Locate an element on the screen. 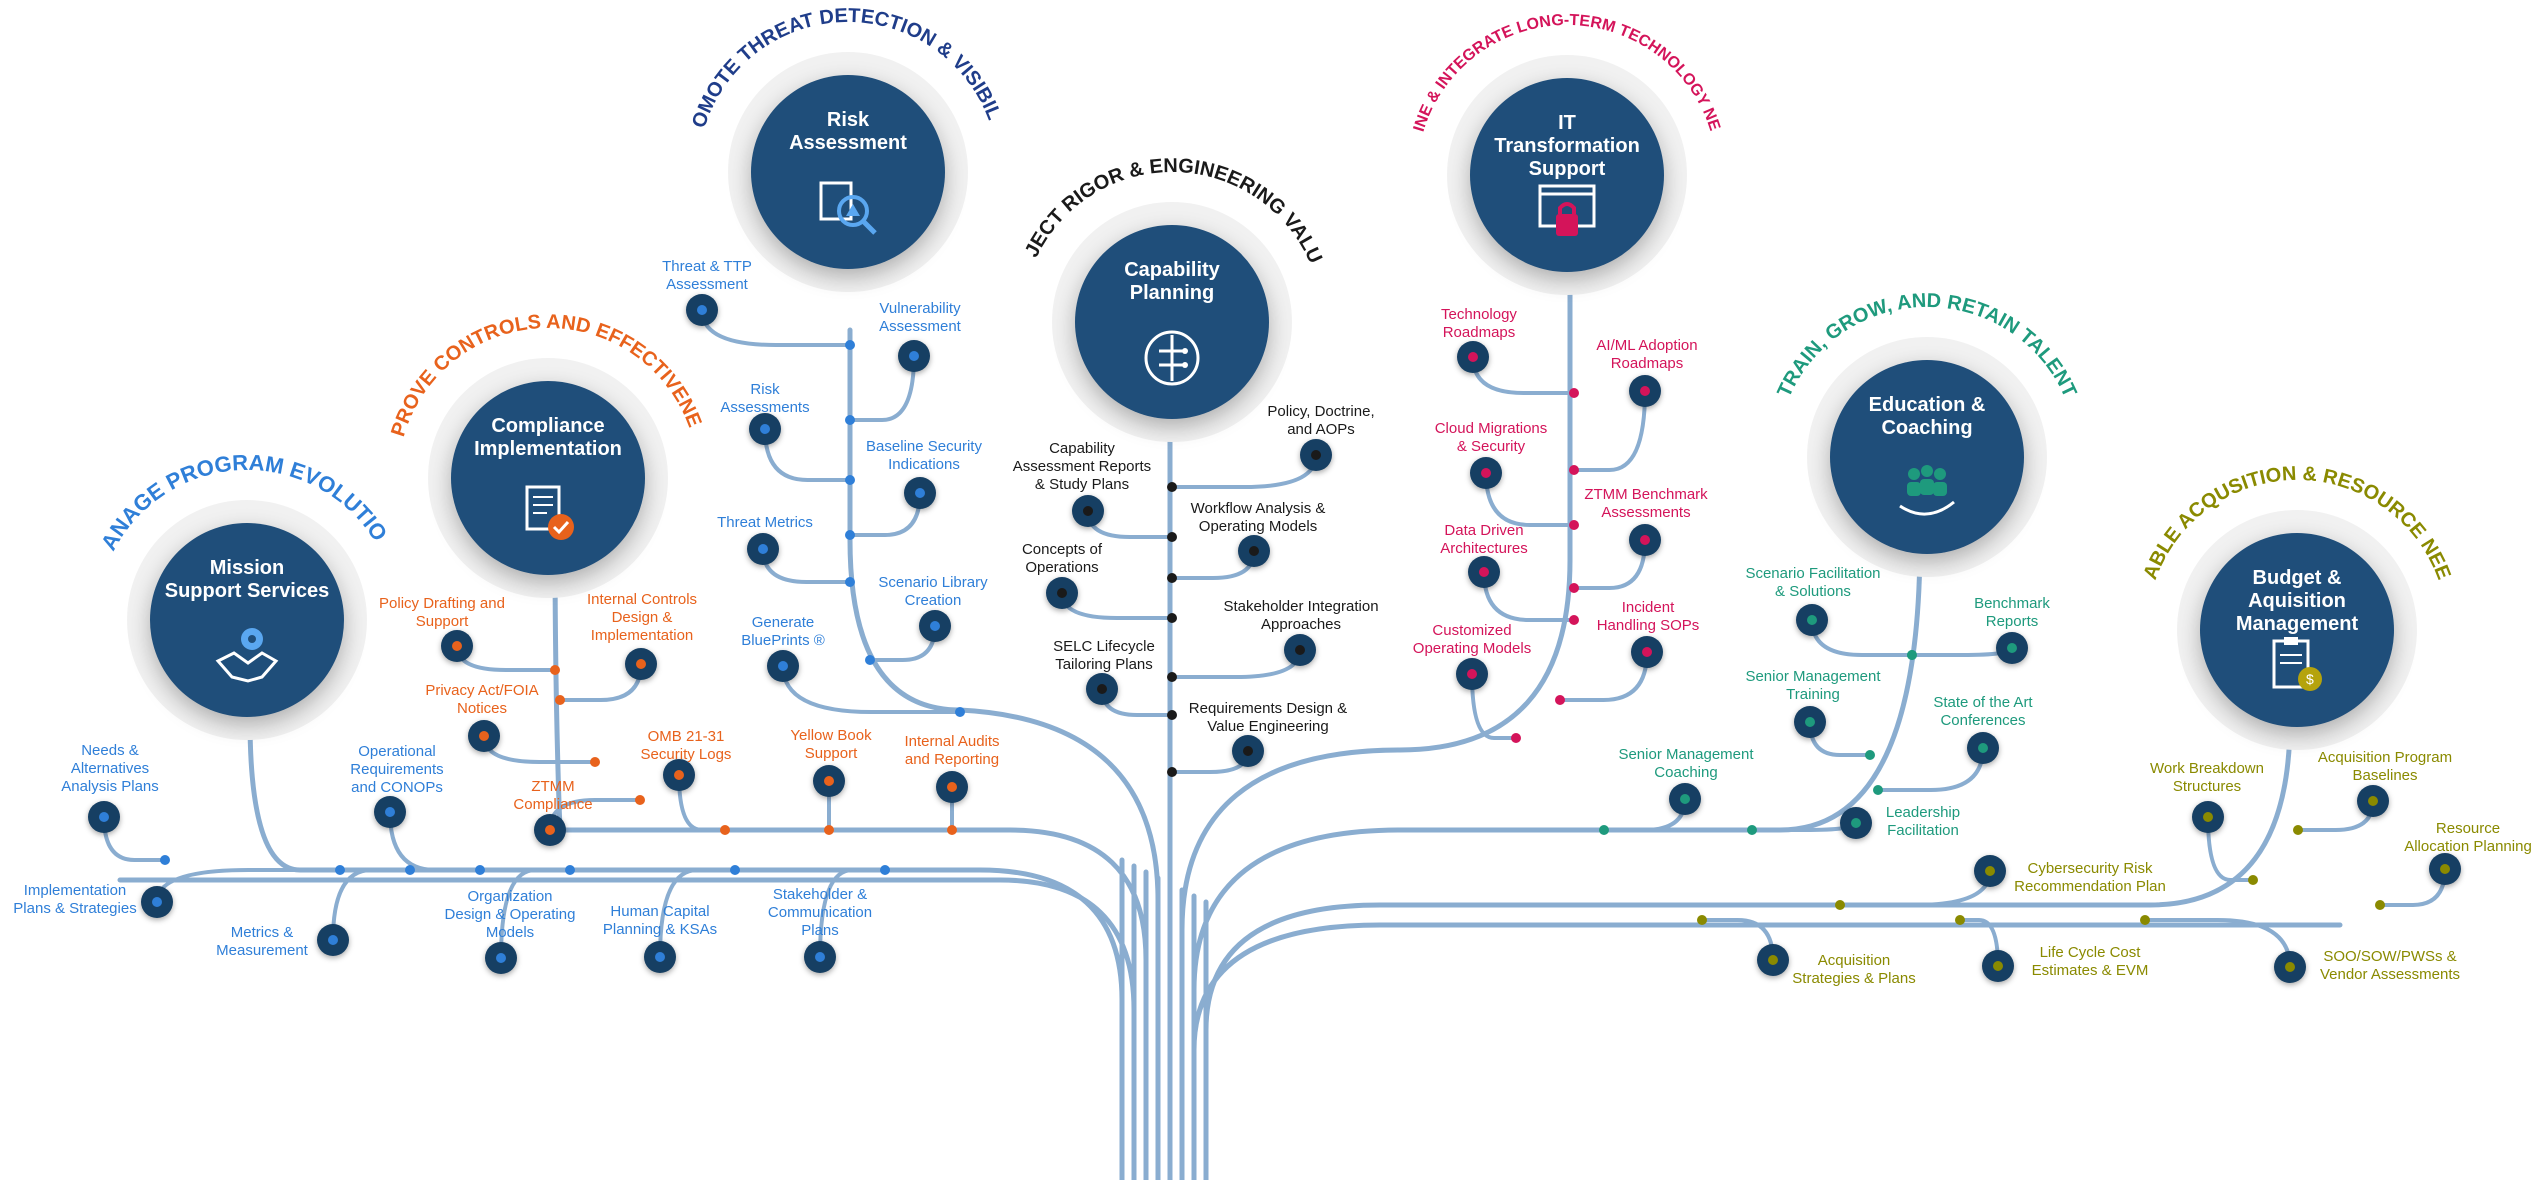 The height and width of the screenshot is (1180, 2534). mission-leaf-label: Needs & Alternatives Analysis Plans is located at coordinates (110, 768).